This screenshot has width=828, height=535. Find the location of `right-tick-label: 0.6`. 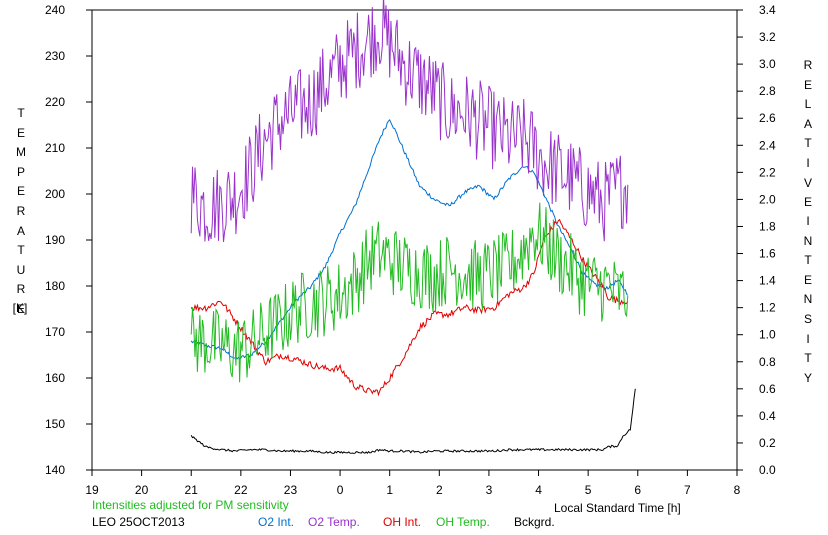

right-tick-label: 0.6 is located at coordinates (767, 389).